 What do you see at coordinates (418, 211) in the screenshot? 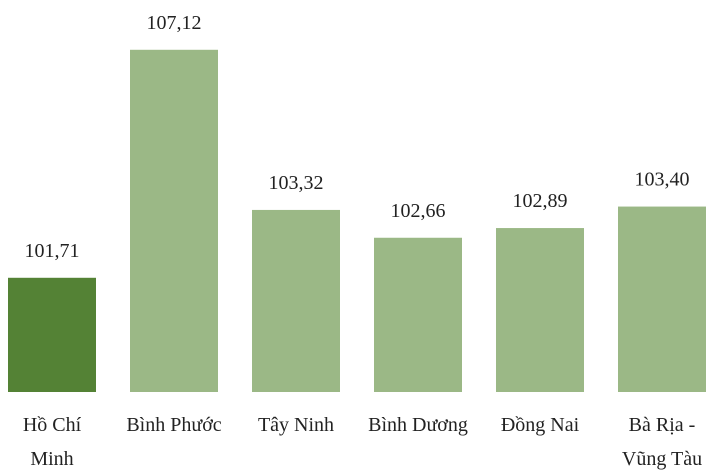
I see `value-label: 102,66` at bounding box center [418, 211].